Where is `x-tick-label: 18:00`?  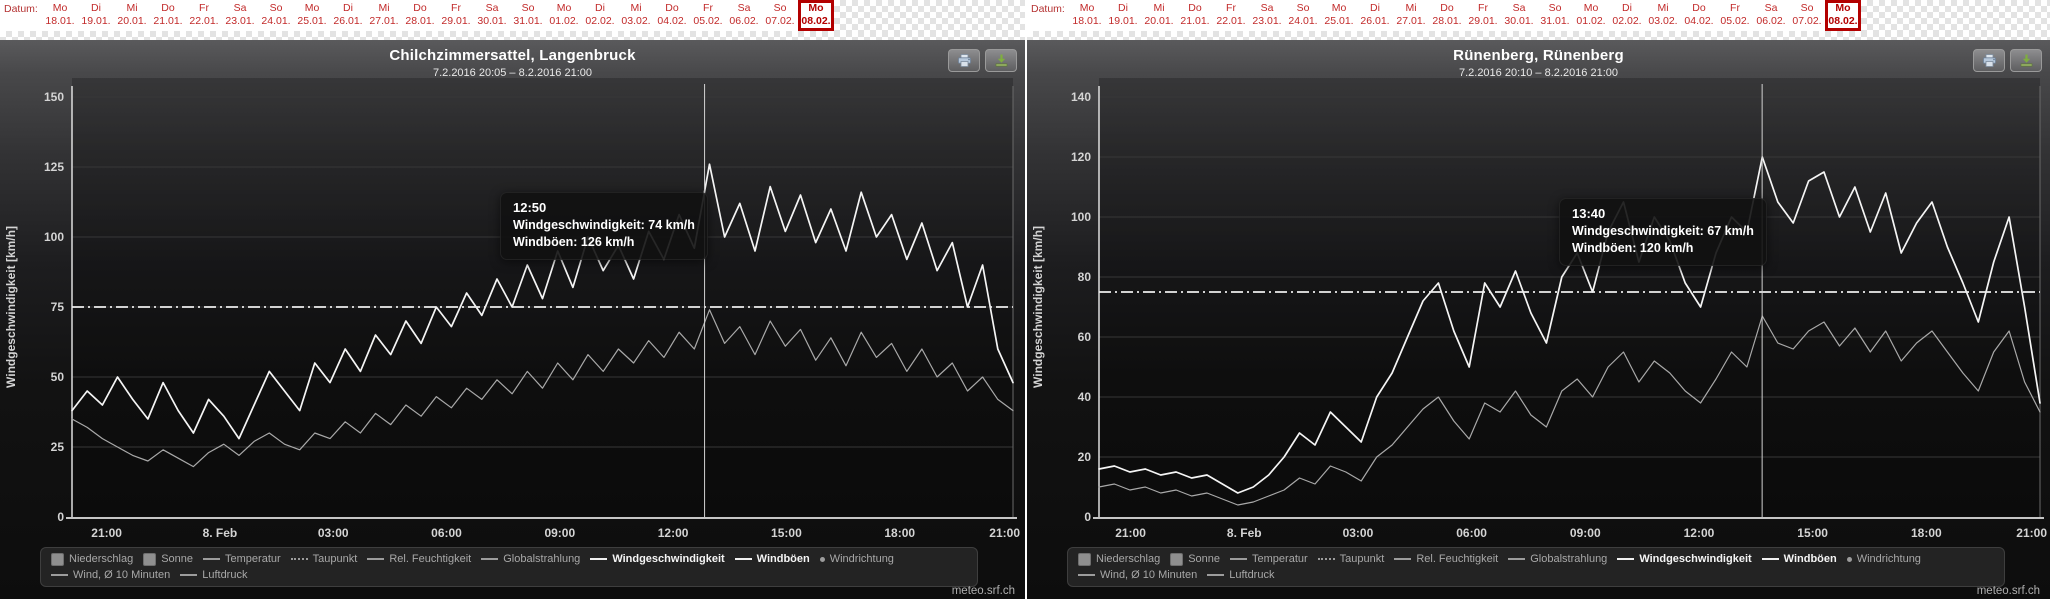
x-tick-label: 18:00 is located at coordinates (899, 533).